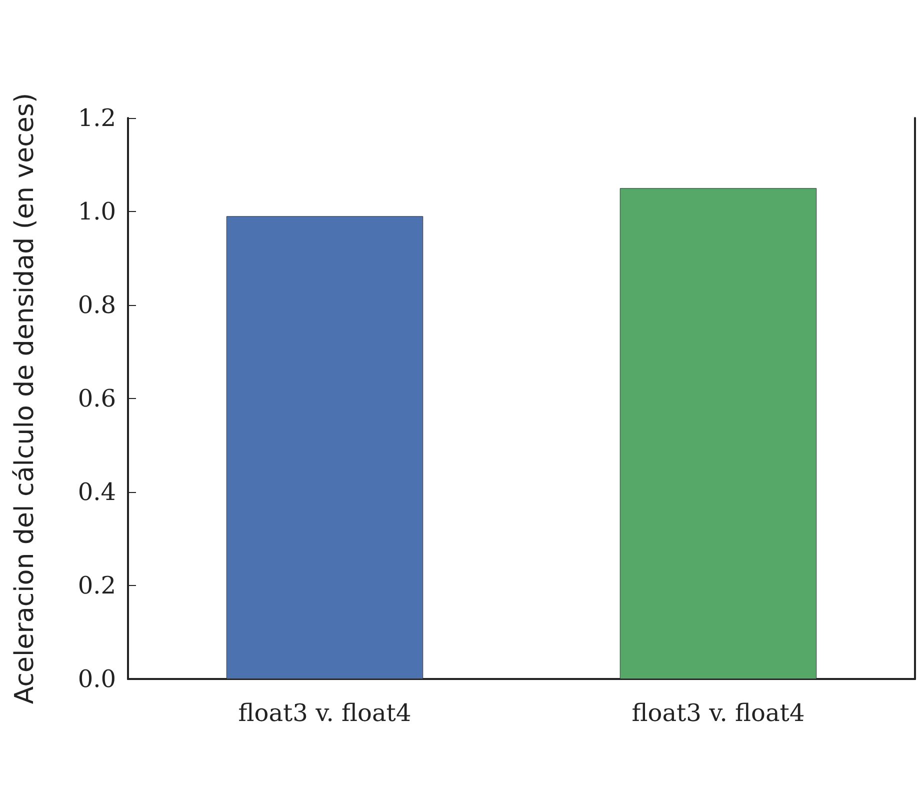  I want to click on y-tick-label: 0.0, so click(97, 679).